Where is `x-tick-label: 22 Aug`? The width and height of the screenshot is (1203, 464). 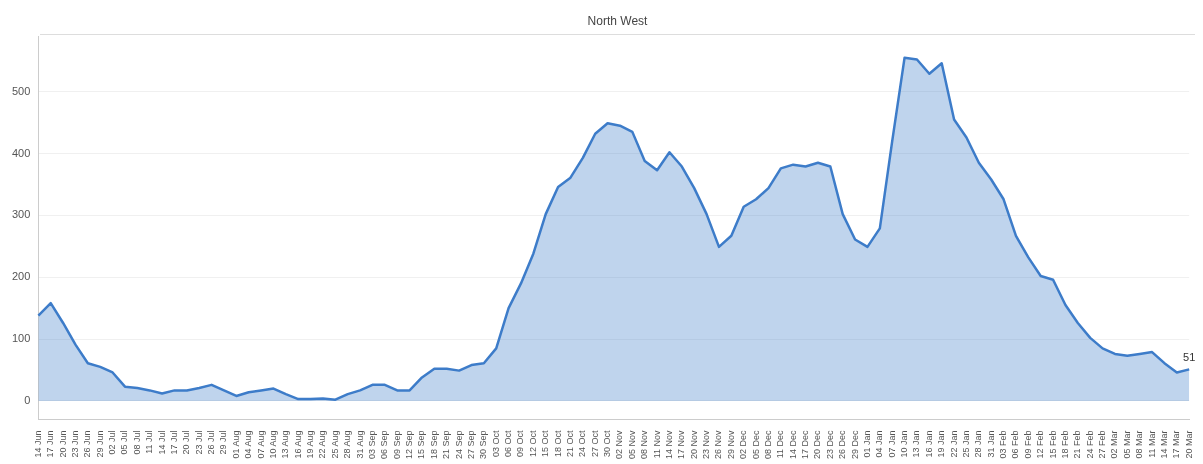 x-tick-label: 22 Aug is located at coordinates (322, 444).